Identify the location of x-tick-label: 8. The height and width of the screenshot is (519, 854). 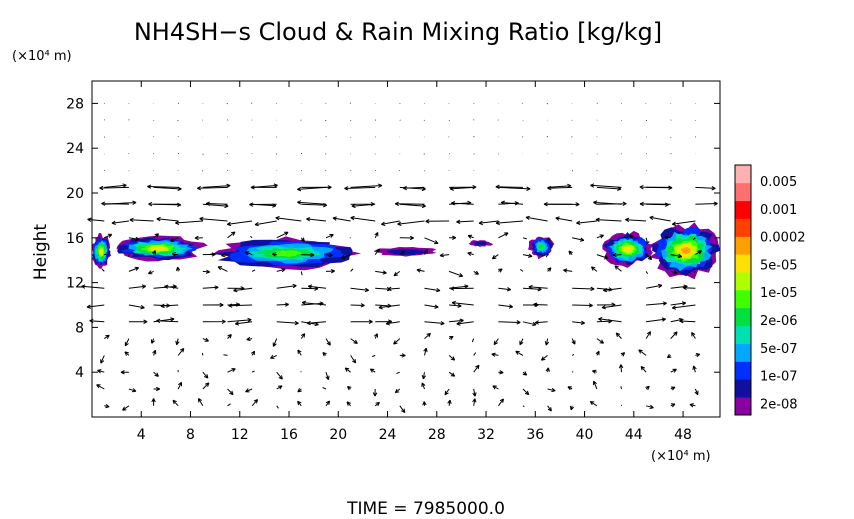
(190, 435).